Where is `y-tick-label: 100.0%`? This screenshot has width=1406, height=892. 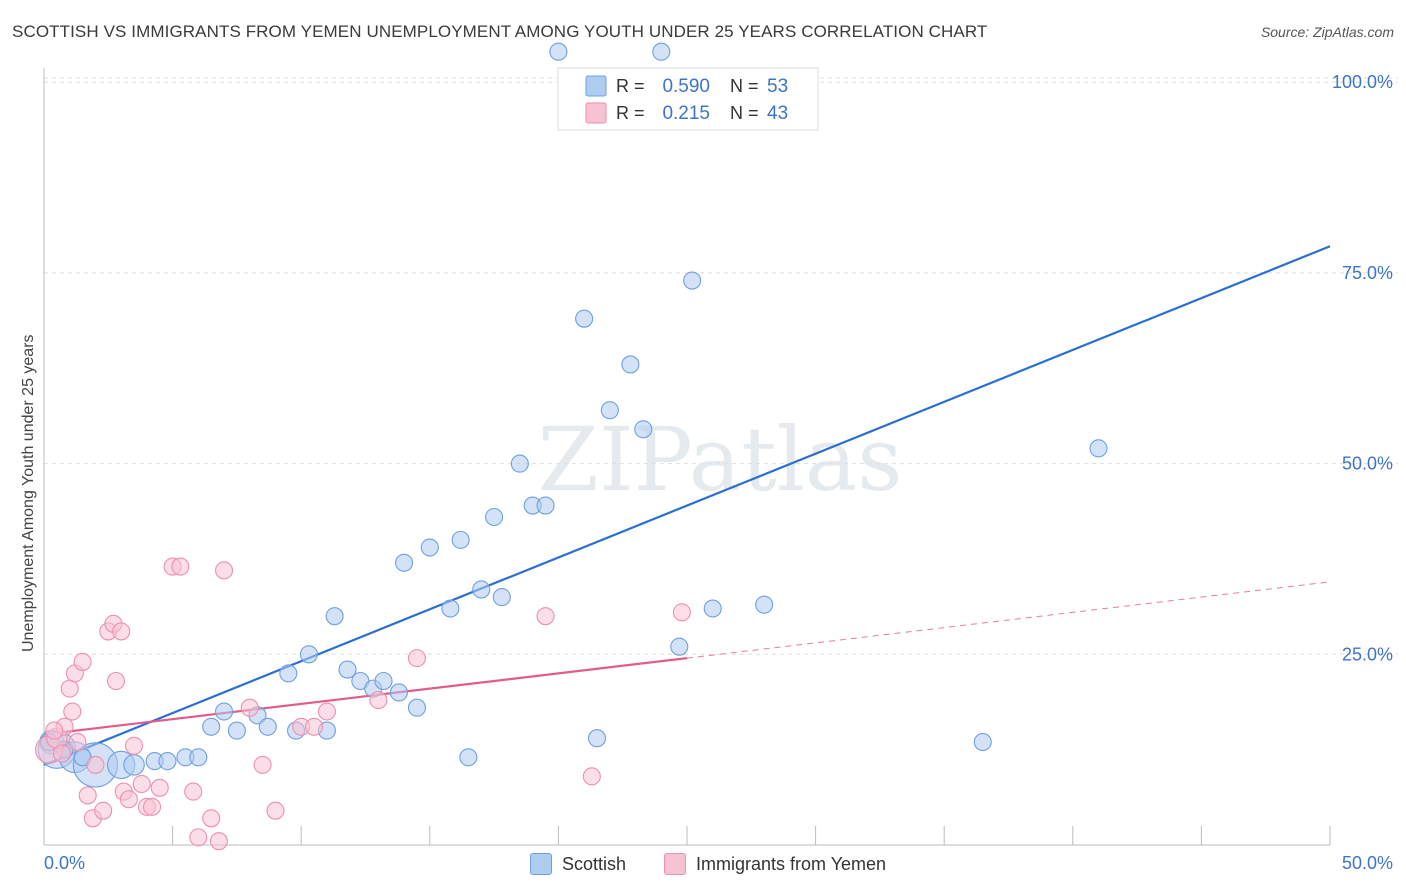
y-tick-label: 100.0% is located at coordinates (1362, 82).